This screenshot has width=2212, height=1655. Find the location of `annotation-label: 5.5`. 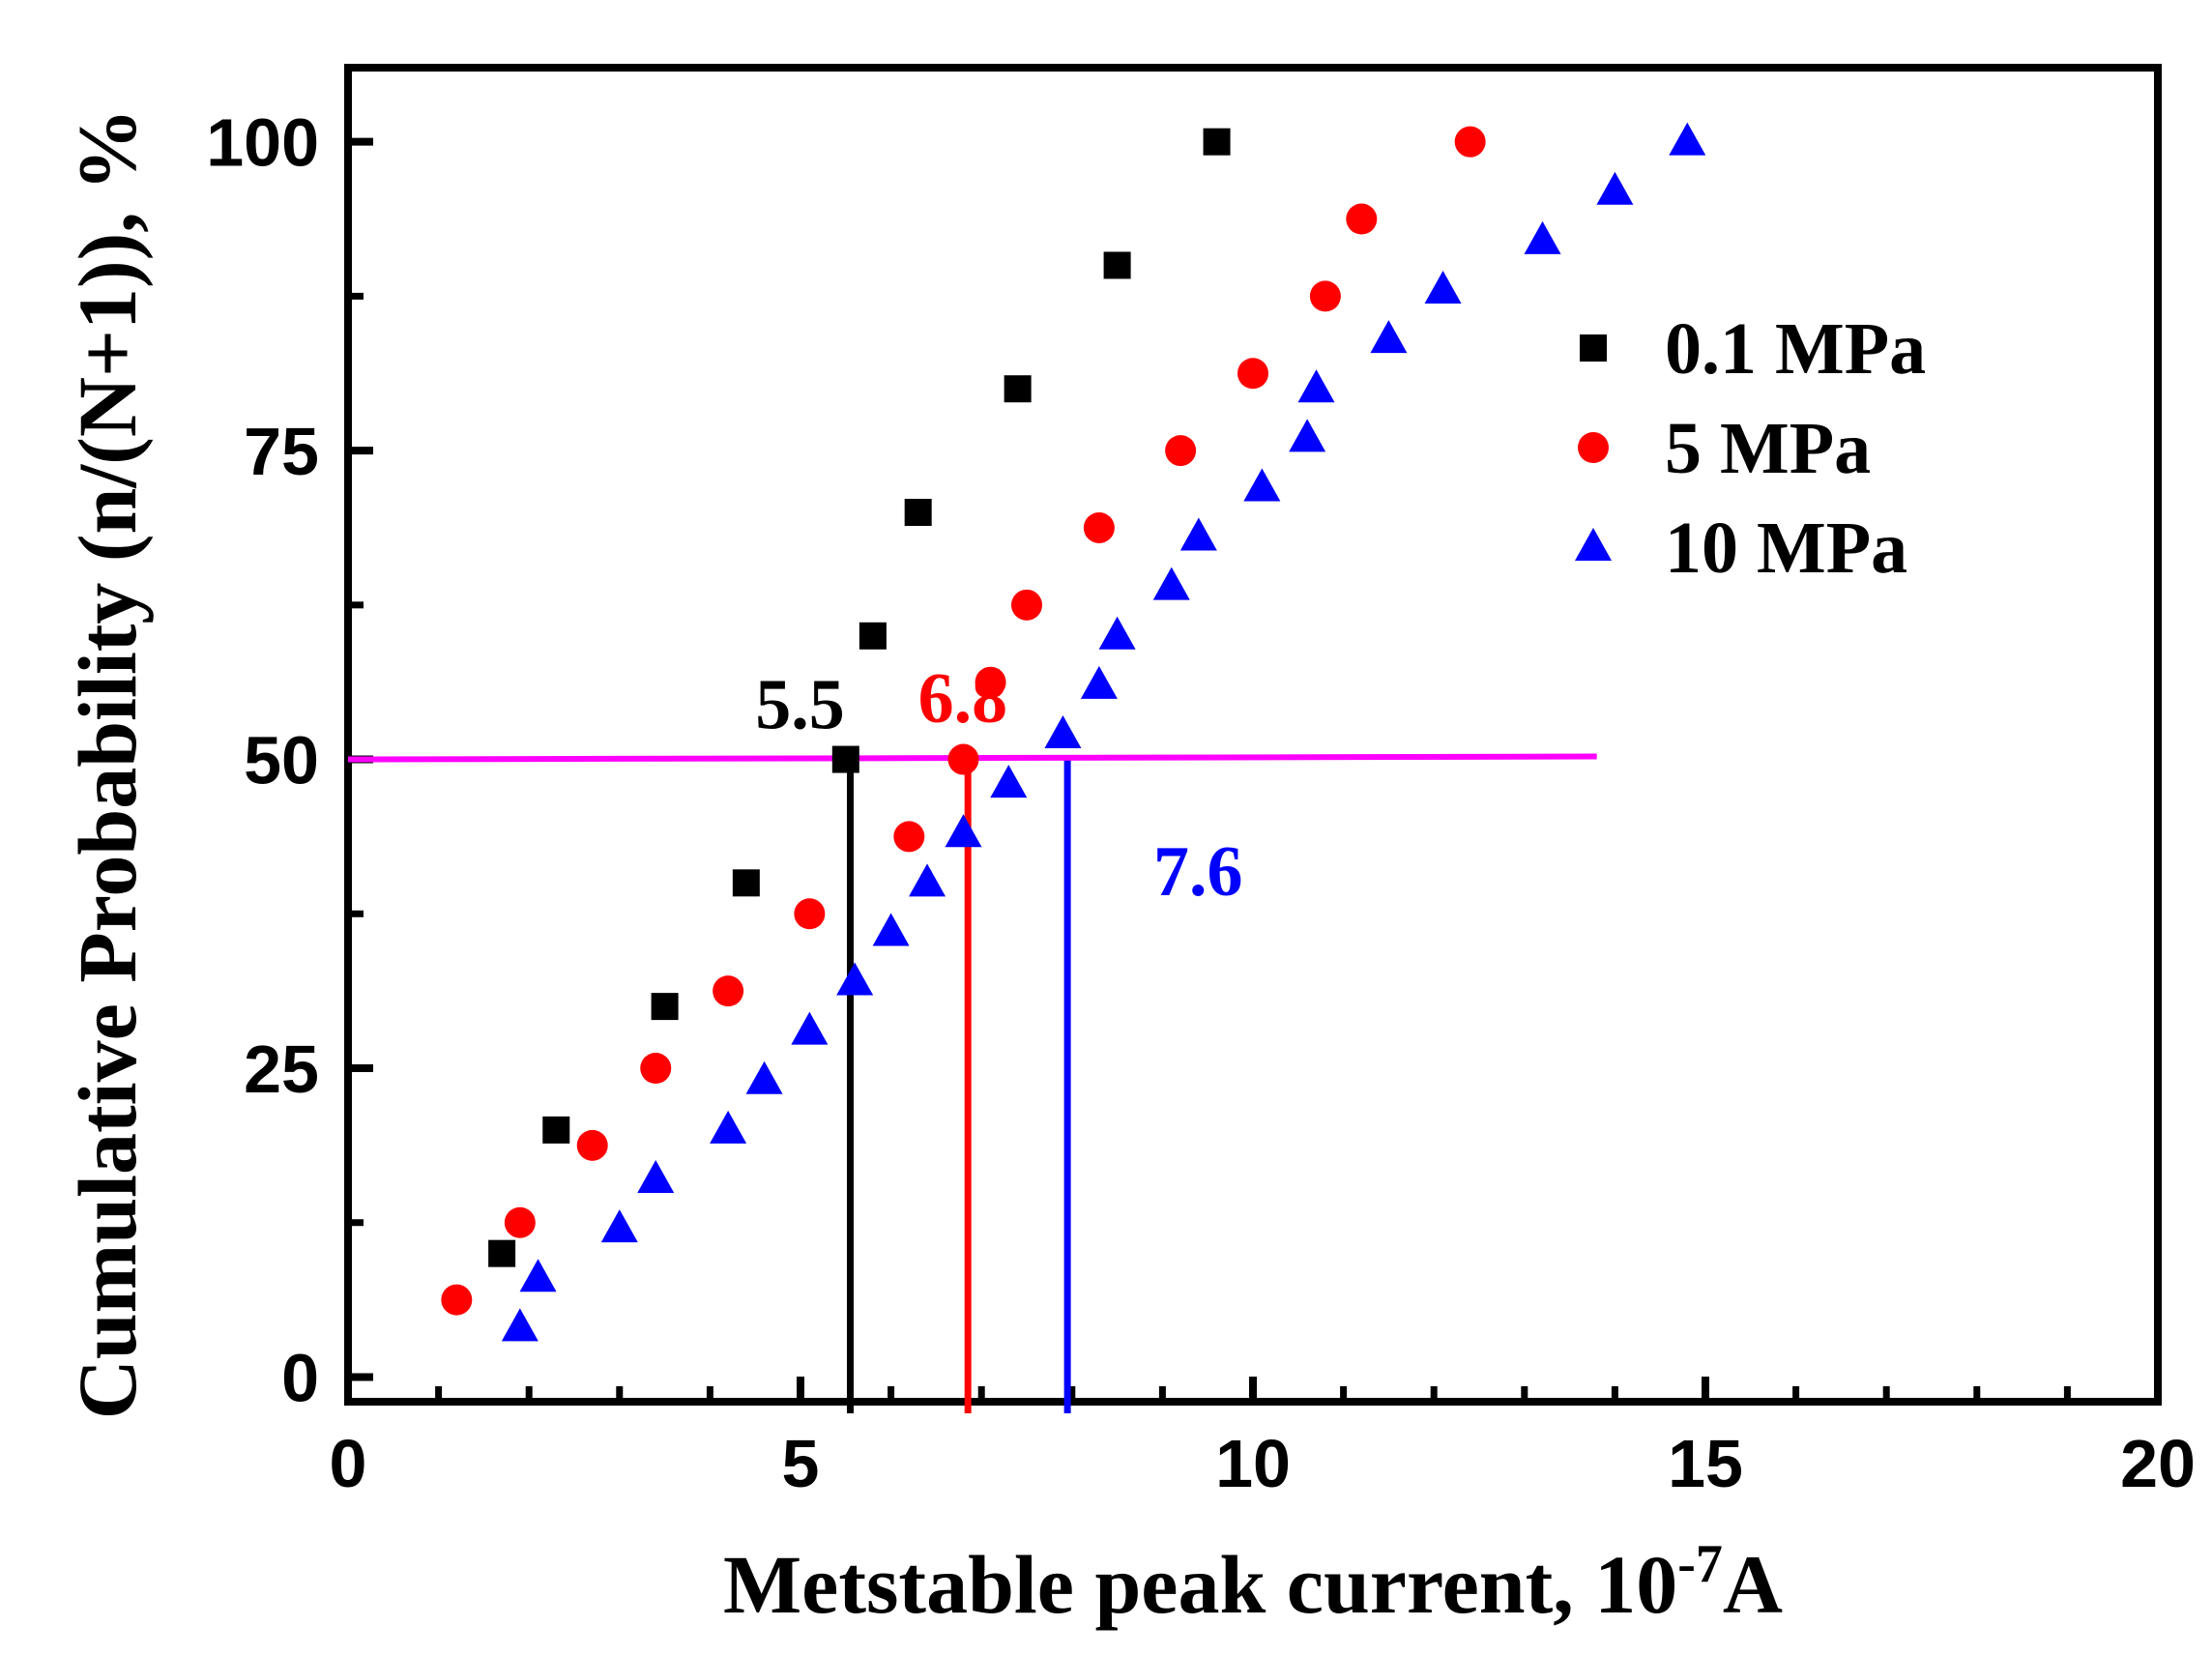

annotation-label: 5.5 is located at coordinates (800, 705).